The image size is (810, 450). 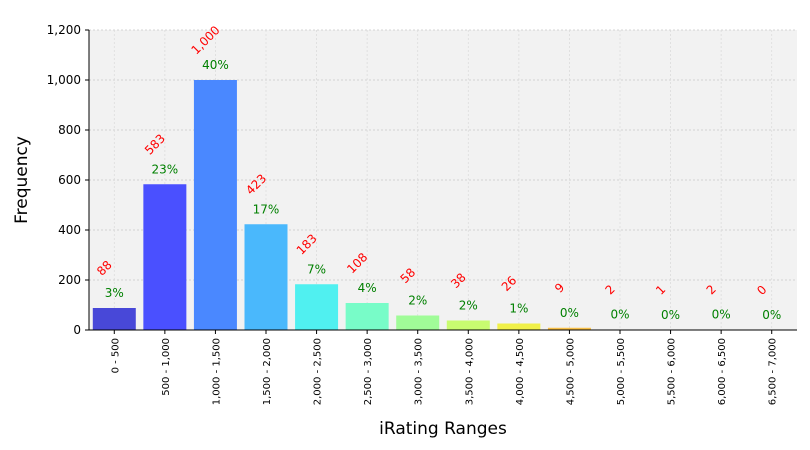 I want to click on x-tick-label: 0 - 500, so click(x=115, y=355).